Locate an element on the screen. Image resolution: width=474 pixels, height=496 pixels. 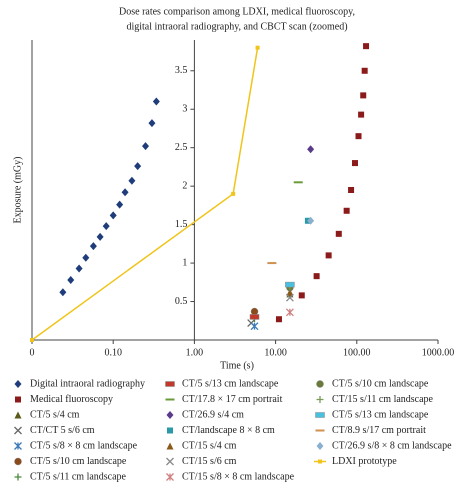
x-tick-label: 0 is located at coordinates (32, 352).